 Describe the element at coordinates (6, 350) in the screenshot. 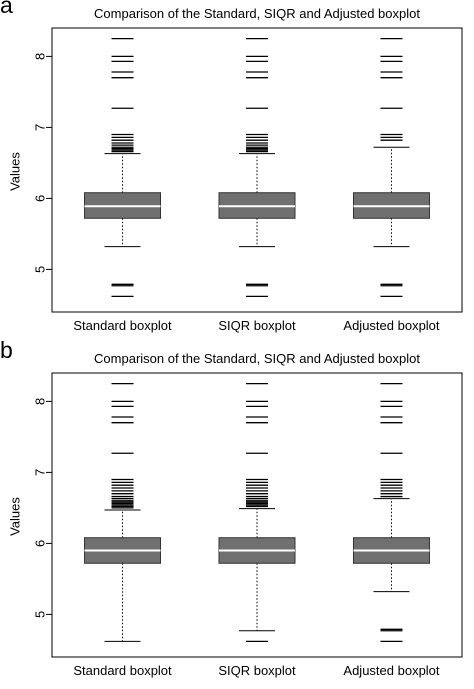

I see `panel-label: b` at that location.